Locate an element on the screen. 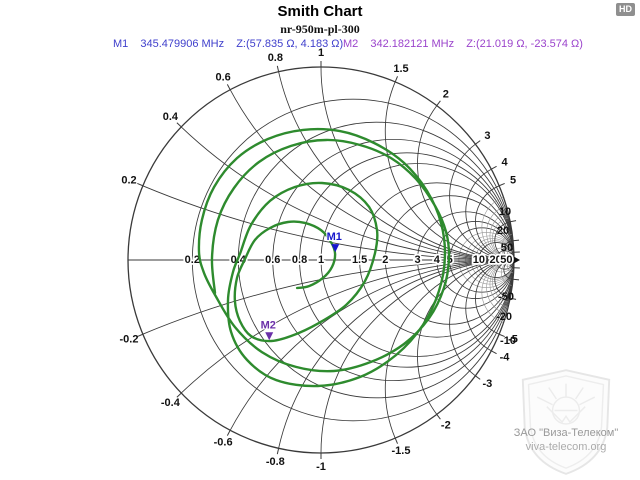  grid-label: -1 is located at coordinates (321, 467).